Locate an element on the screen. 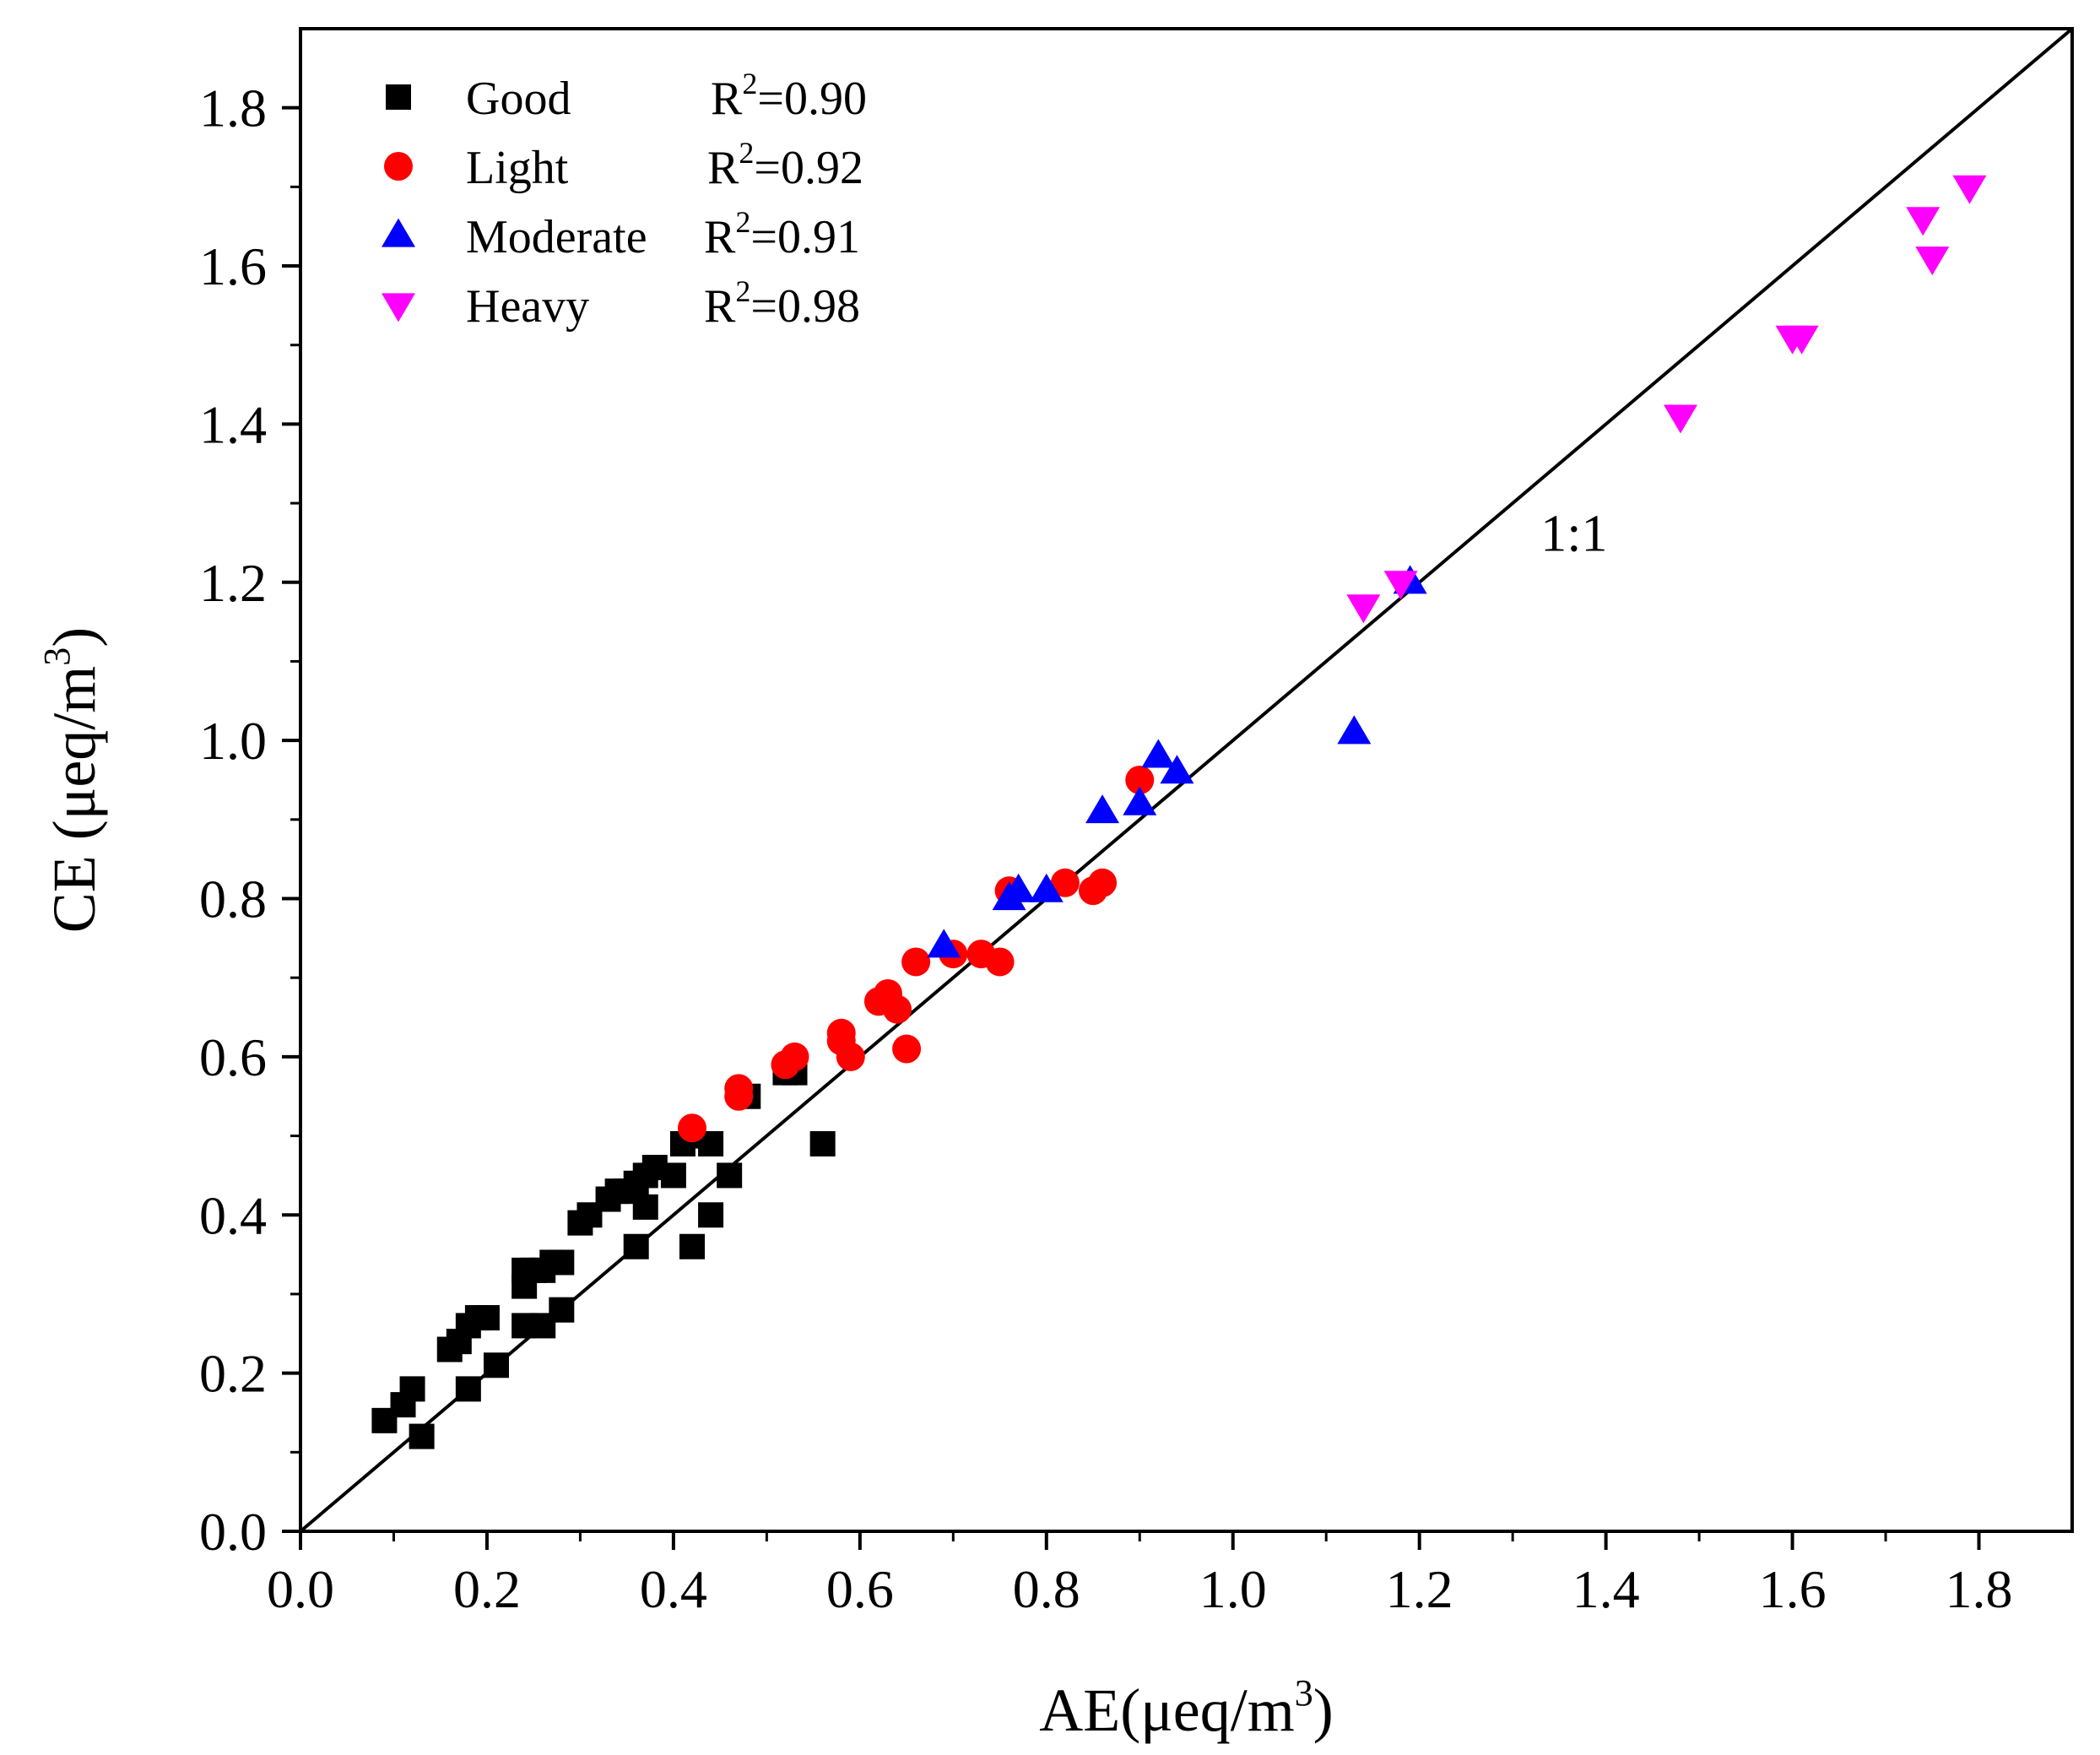 The height and width of the screenshot is (1755, 2100). y-tick-label: 0.8 is located at coordinates (233, 899).